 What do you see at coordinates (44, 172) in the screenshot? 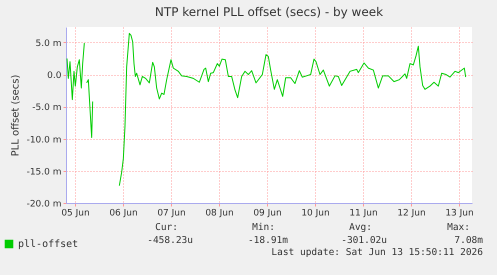
I see `y-tick-label: -15.0 m` at bounding box center [44, 172].